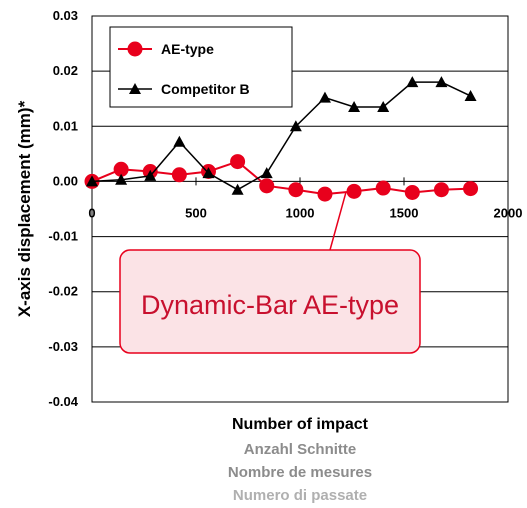 The width and height of the screenshot is (527, 508). What do you see at coordinates (300, 472) in the screenshot?
I see `x-axis-title-french: Nombre de mesures` at bounding box center [300, 472].